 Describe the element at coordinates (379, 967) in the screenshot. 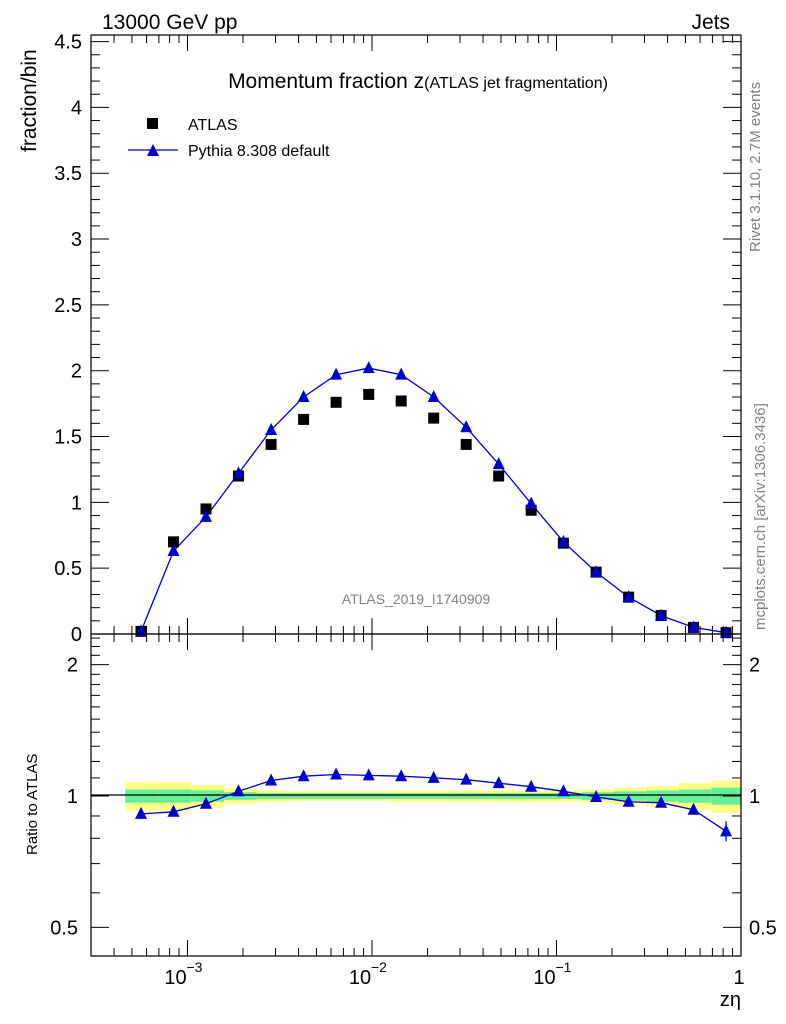

I see `x-tick-label-exponent: −2` at that location.